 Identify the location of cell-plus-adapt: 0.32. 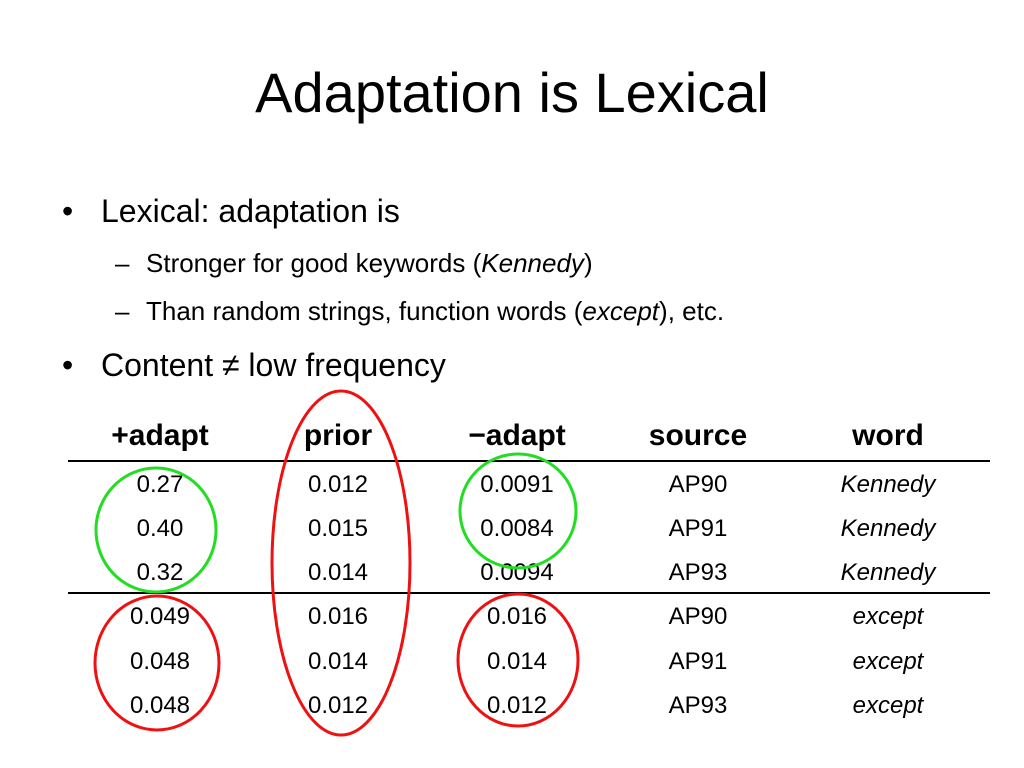
(160, 572).